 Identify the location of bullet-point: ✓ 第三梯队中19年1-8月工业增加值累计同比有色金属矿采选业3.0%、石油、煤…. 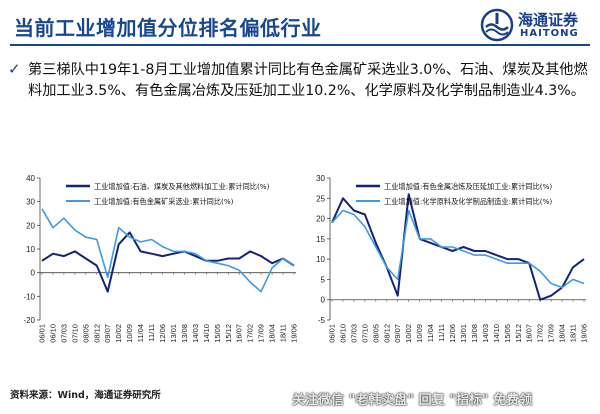
(298, 81).